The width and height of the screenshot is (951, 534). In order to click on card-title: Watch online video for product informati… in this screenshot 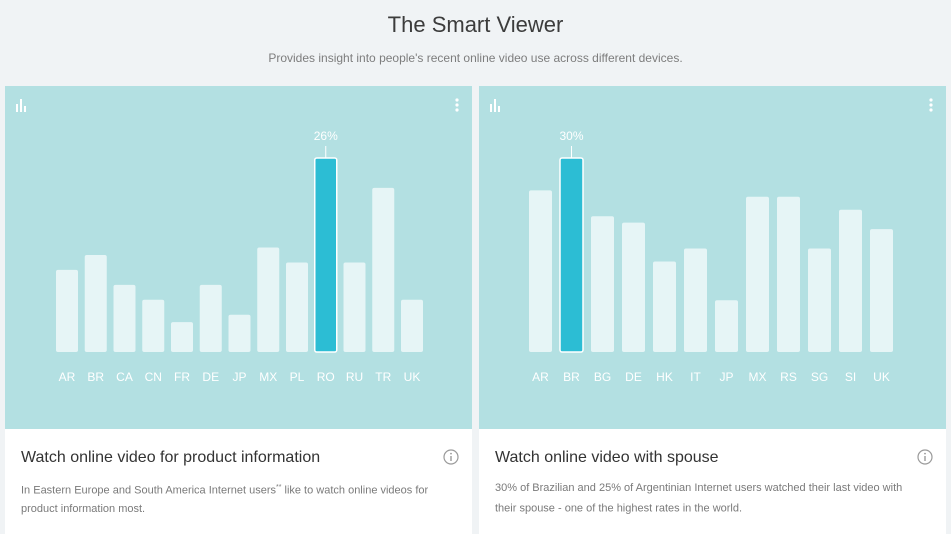, I will do `click(171, 457)`.